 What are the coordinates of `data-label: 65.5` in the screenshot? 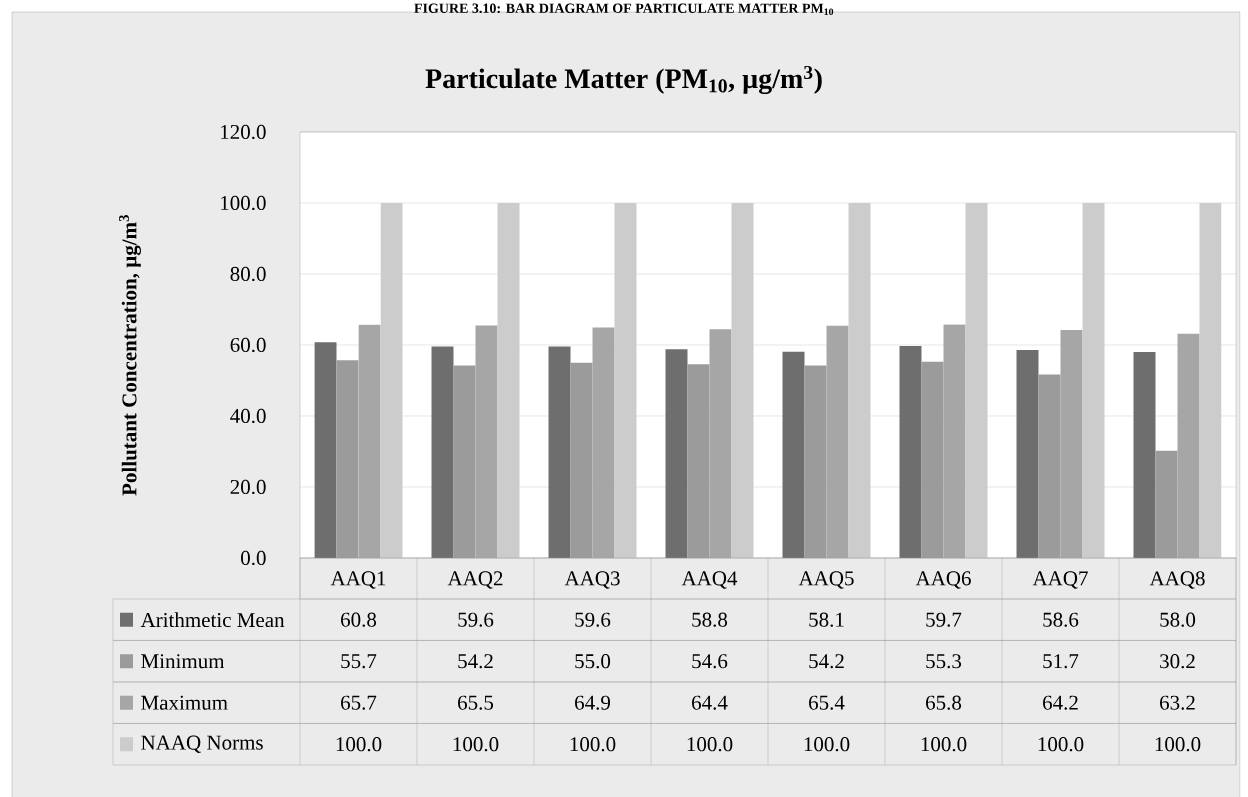 It's located at (476, 702).